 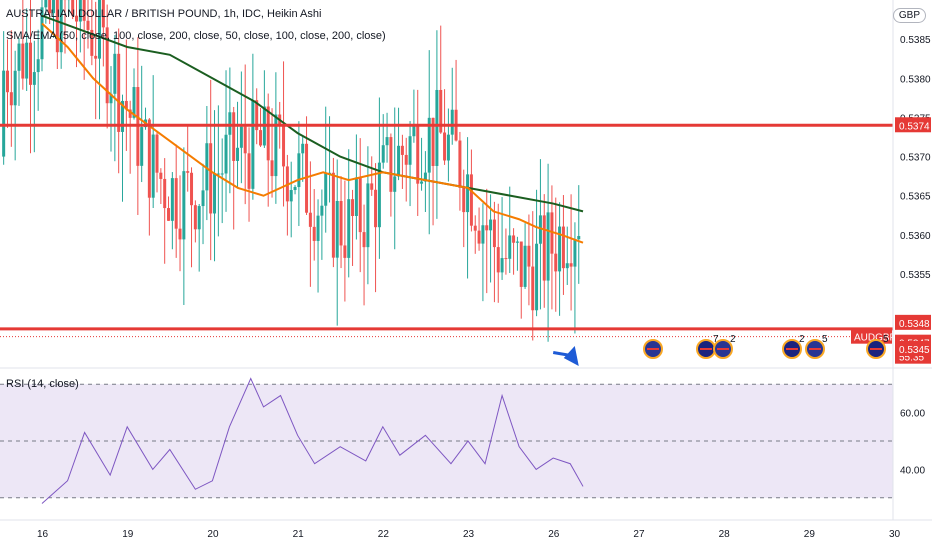 I want to click on time-tick-label: 28, so click(x=725, y=534).